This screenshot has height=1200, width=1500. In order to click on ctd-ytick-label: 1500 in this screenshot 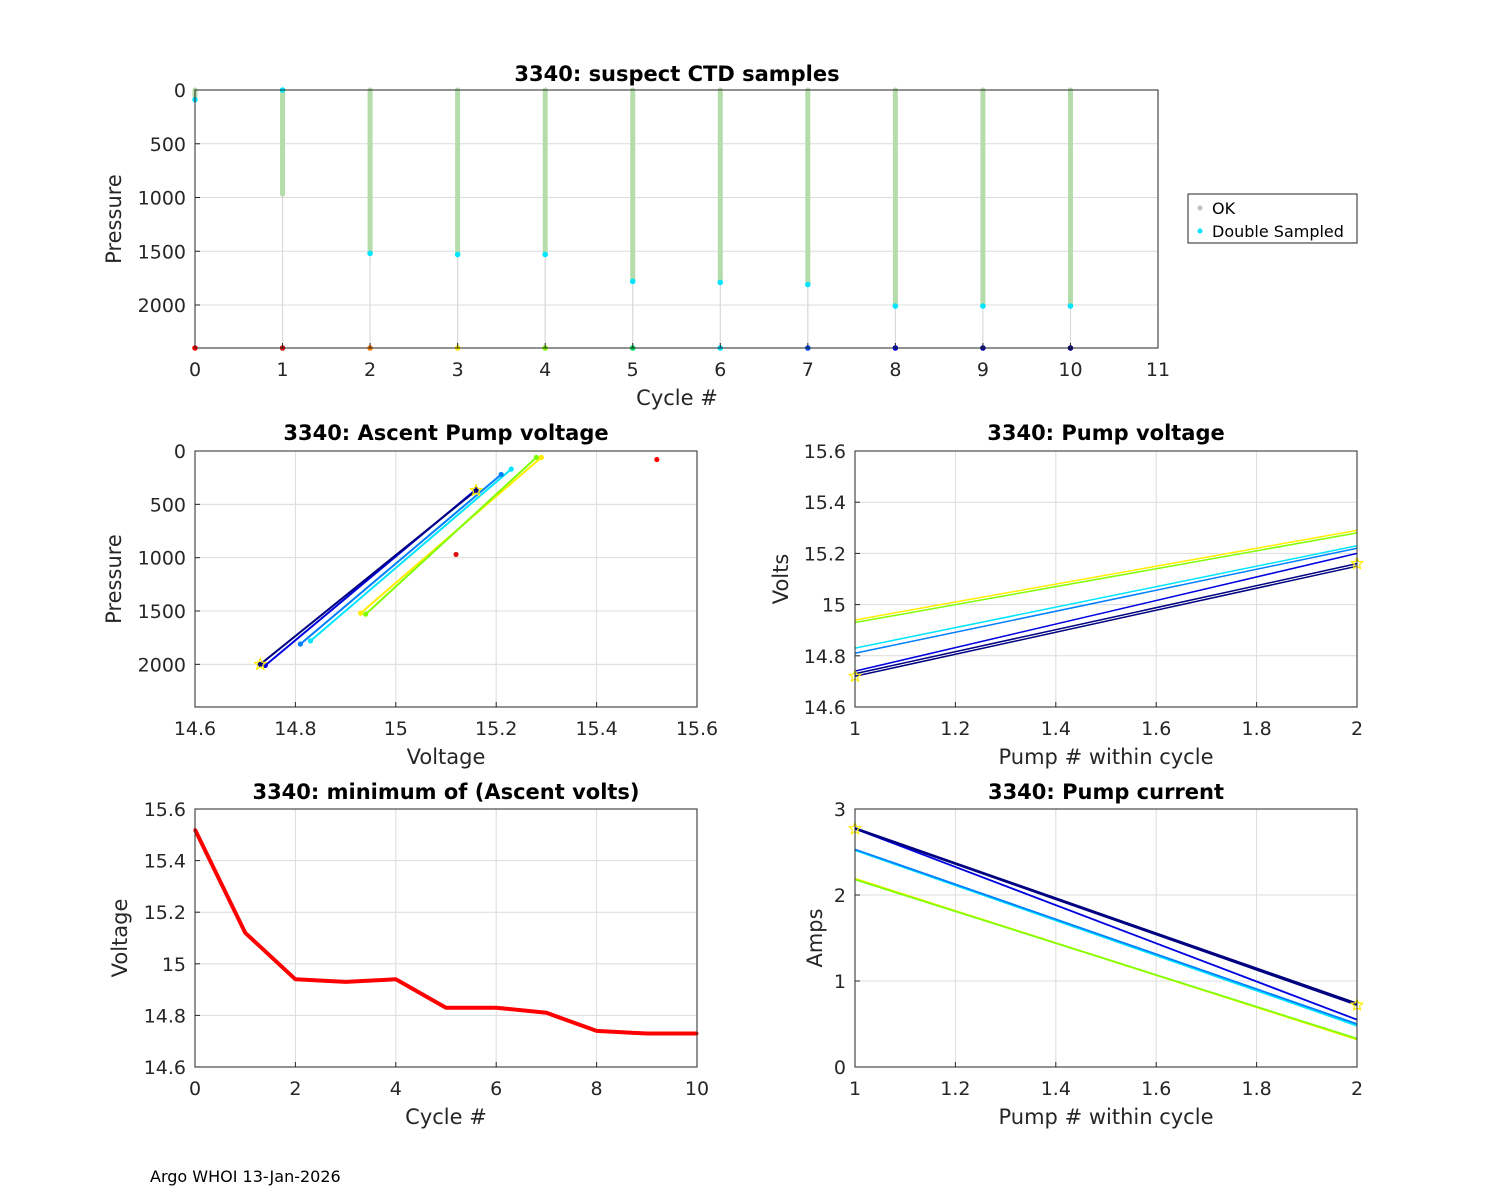, I will do `click(162, 252)`.